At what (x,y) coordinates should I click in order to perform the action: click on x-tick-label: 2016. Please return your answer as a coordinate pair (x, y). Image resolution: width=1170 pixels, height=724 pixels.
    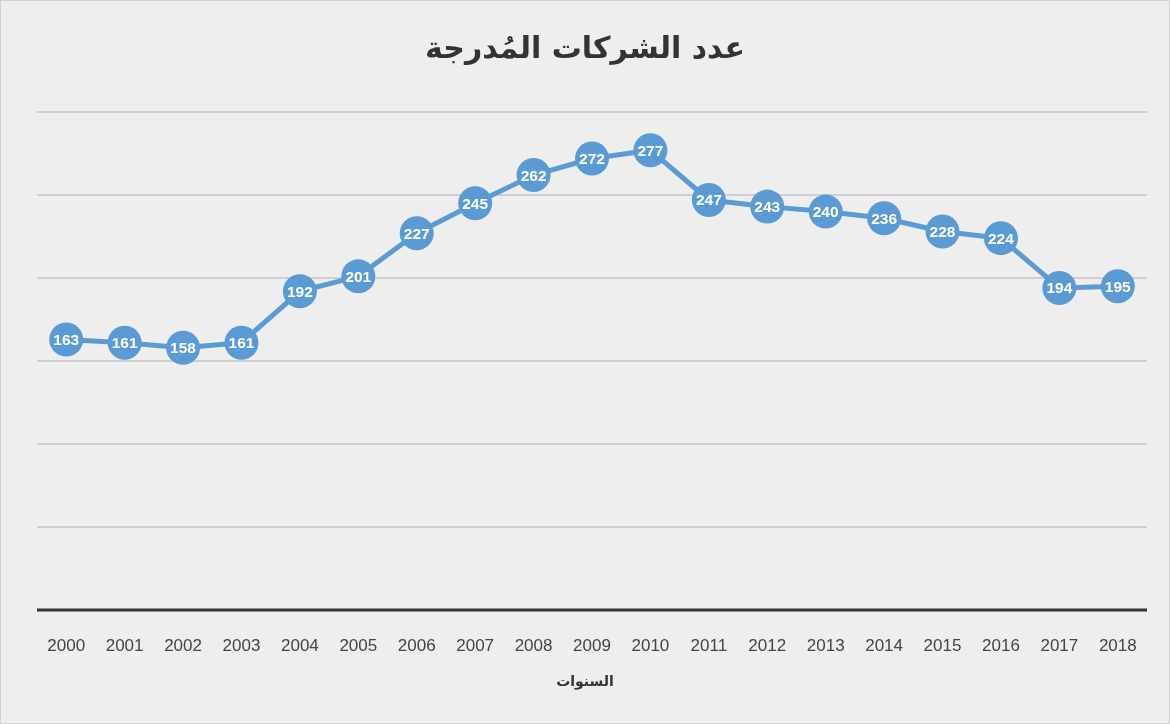
    Looking at the image, I should click on (1001, 645).